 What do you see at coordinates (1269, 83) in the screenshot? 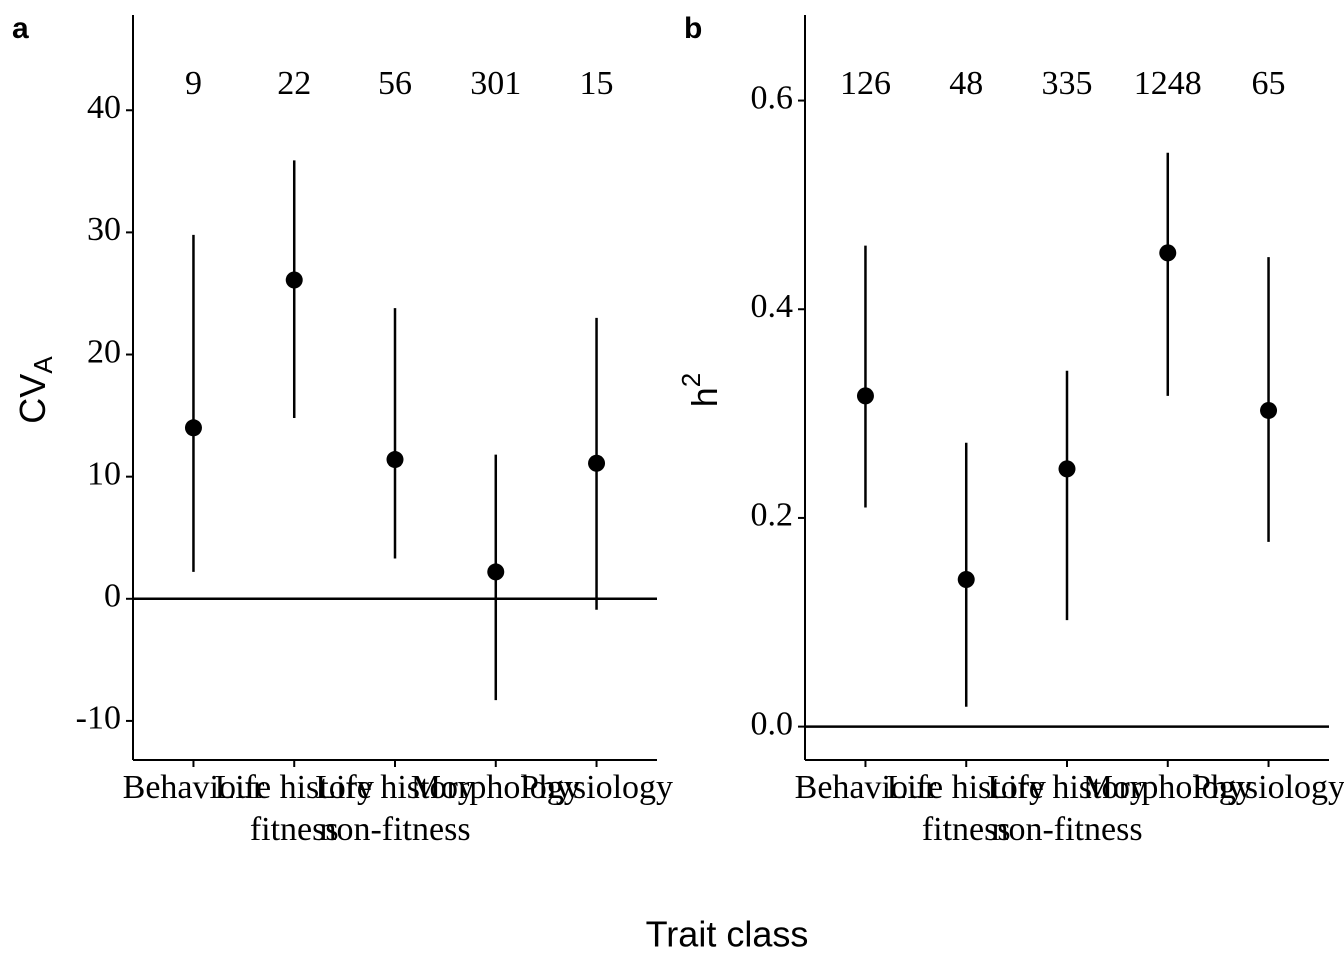
I see `count-label: 65` at bounding box center [1269, 83].